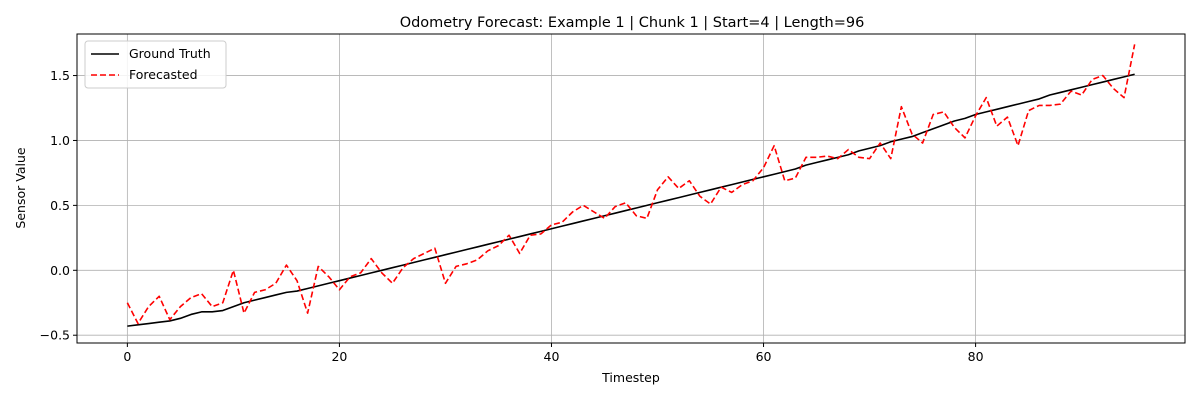 The height and width of the screenshot is (400, 1200). What do you see at coordinates (163, 74) in the screenshot?
I see `legend-label-forecasted: Forecasted` at bounding box center [163, 74].